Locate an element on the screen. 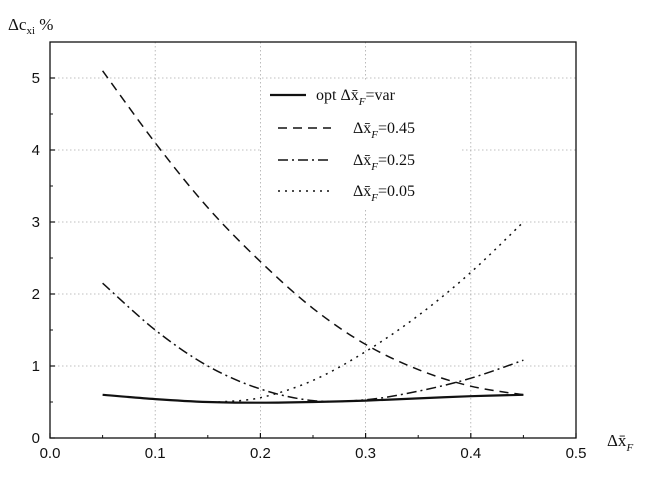 The width and height of the screenshot is (658, 501). legend-box is located at coordinates (362, 145).